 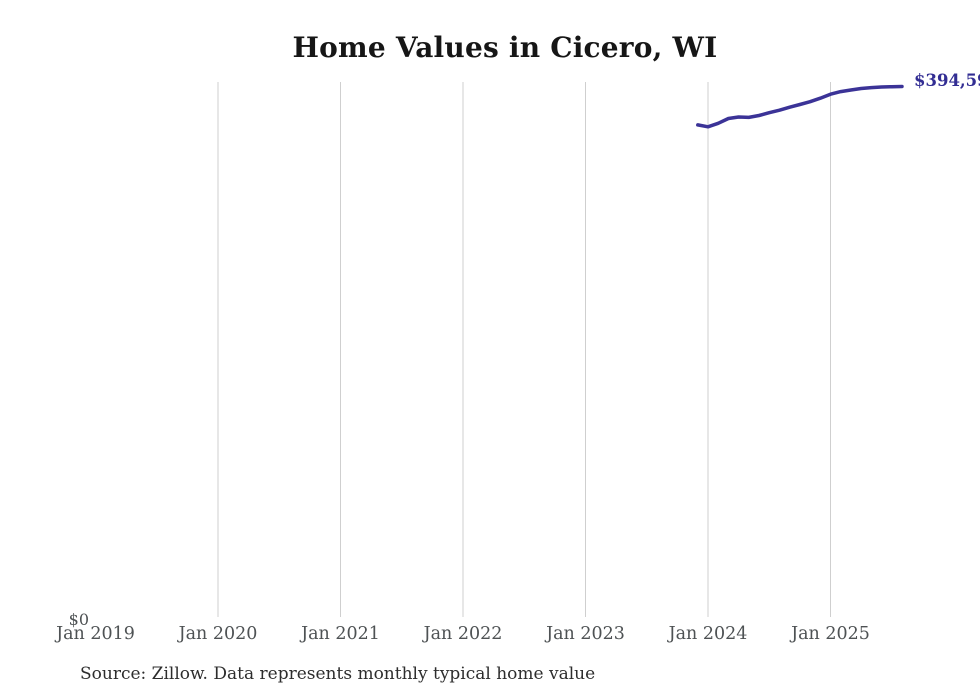 What do you see at coordinates (218, 634) in the screenshot?
I see `x-tick-label-jan-2020: Jan 2020` at bounding box center [218, 634].